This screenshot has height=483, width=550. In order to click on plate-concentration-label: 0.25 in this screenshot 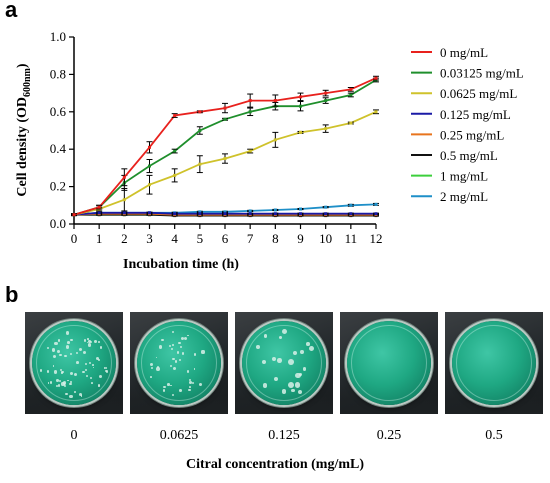, I will do `click(389, 435)`.